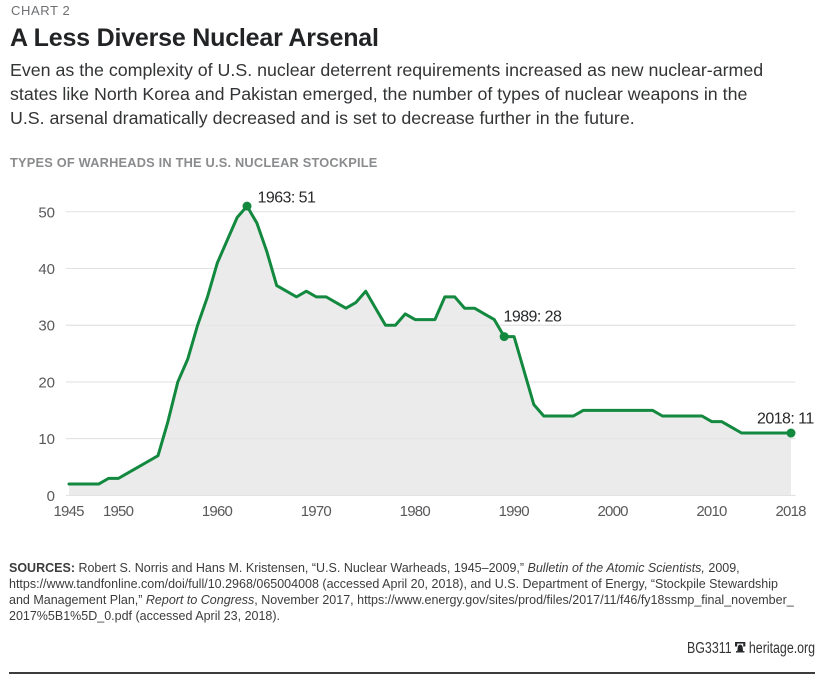 The image size is (825, 677). What do you see at coordinates (287, 198) in the screenshot?
I see `svg-text: 1963: 51` at bounding box center [287, 198].